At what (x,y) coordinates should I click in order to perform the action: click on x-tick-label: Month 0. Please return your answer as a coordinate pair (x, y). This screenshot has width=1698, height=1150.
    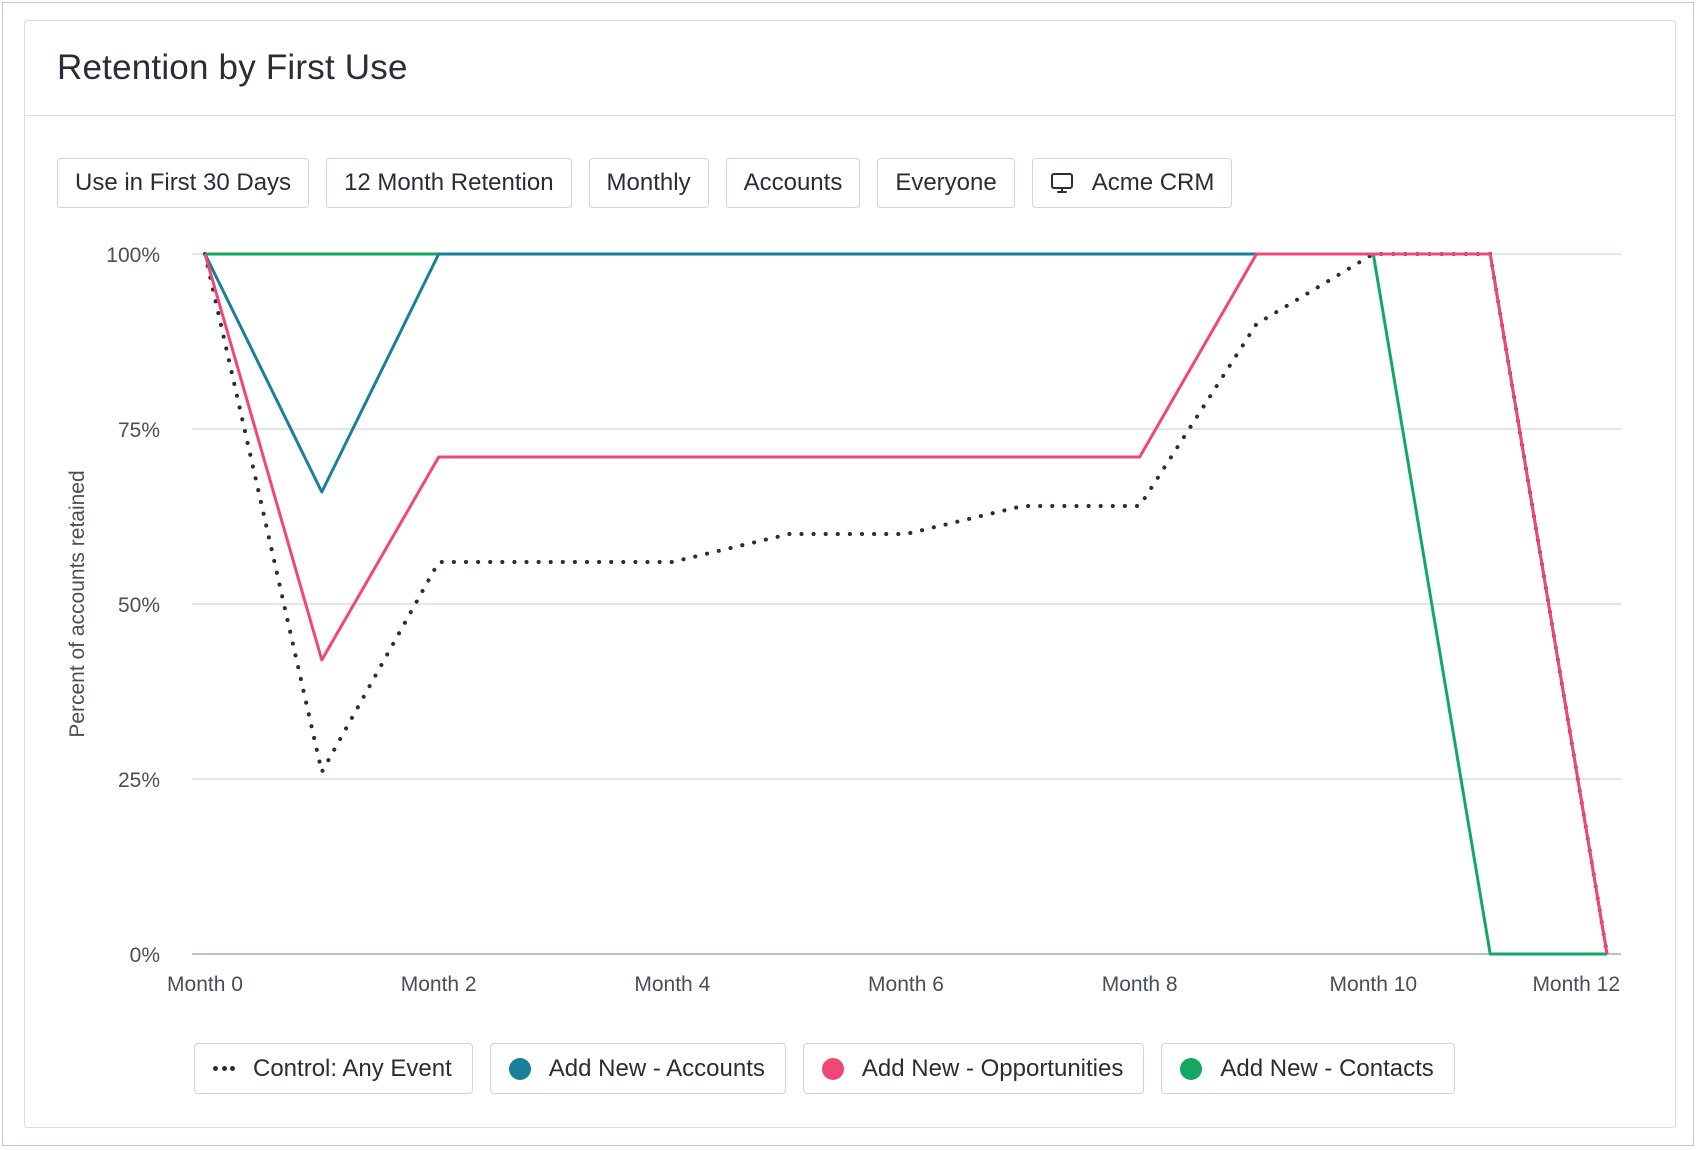
    Looking at the image, I should click on (205, 984).